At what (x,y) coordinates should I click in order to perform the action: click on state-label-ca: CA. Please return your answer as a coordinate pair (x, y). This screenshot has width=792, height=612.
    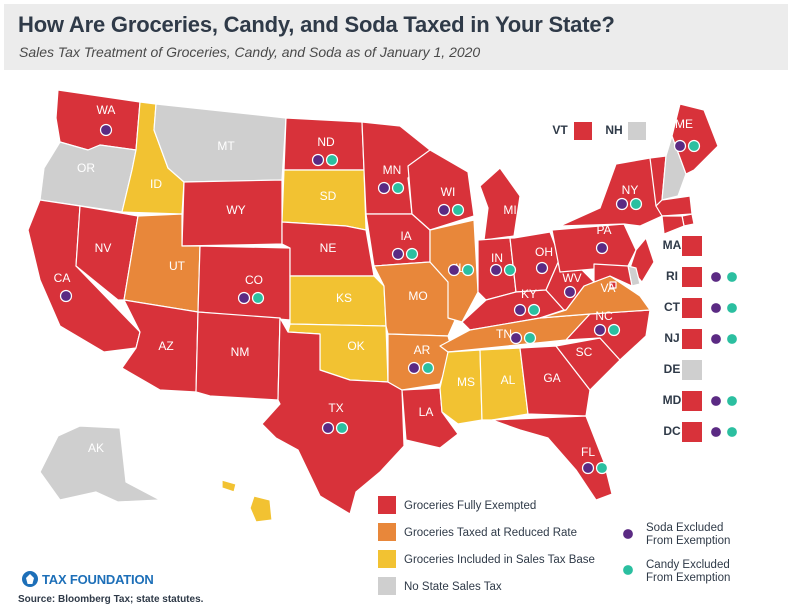
    Looking at the image, I should click on (62, 278).